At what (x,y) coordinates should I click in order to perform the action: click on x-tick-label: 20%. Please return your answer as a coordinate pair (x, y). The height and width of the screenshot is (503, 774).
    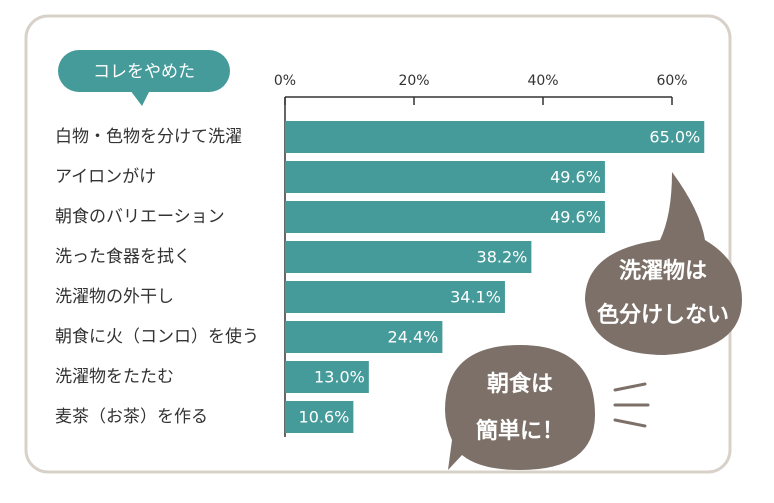
    Looking at the image, I should click on (413, 81).